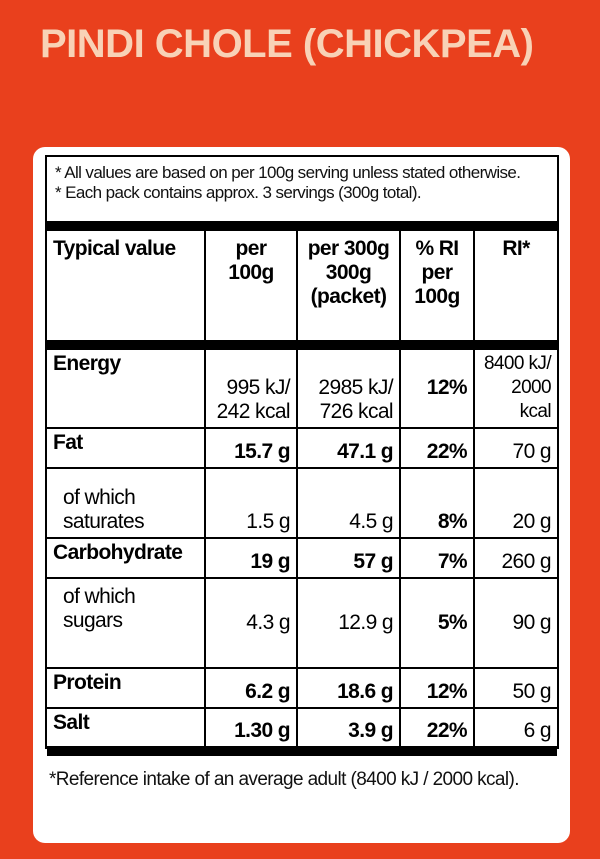 Image resolution: width=600 pixels, height=859 pixels. I want to click on header-cell: Typical value, so click(126, 288).